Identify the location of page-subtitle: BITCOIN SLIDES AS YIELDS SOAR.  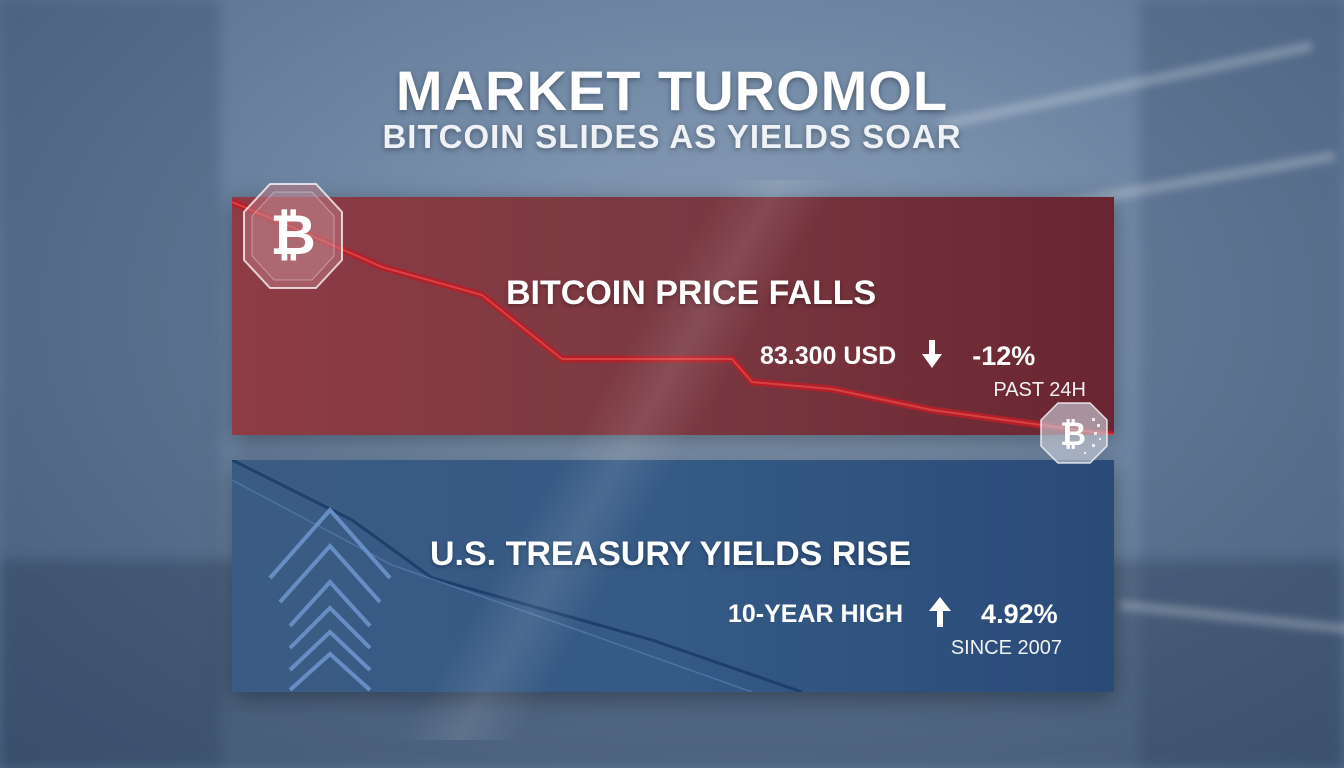
(672, 136).